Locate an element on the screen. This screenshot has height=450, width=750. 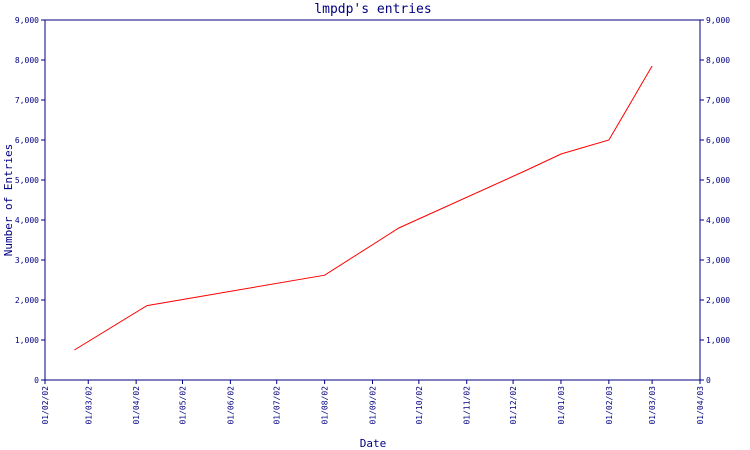
y-tick-label-left: 8,000 is located at coordinates (27, 60).